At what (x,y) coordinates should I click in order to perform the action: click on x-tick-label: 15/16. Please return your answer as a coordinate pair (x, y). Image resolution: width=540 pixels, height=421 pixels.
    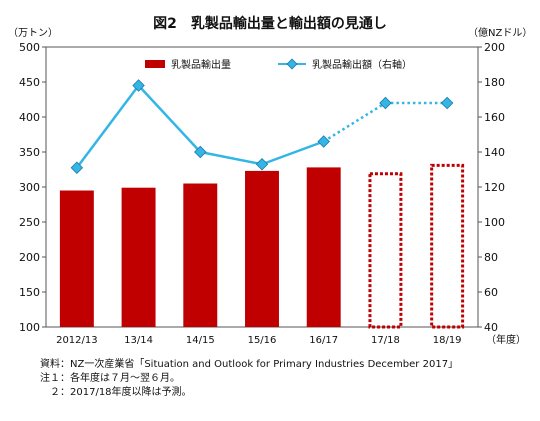
    Looking at the image, I should click on (262, 340).